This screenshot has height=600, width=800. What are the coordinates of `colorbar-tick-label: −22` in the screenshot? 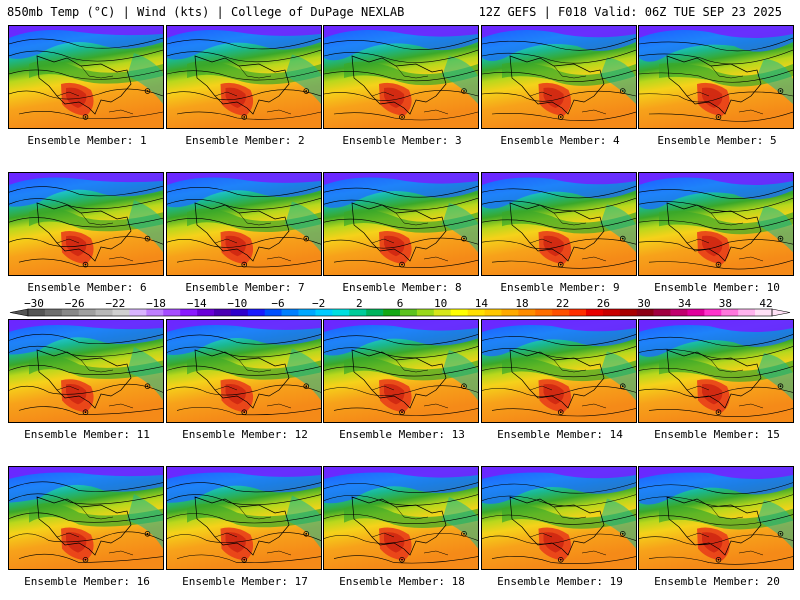 It's located at (115, 304).